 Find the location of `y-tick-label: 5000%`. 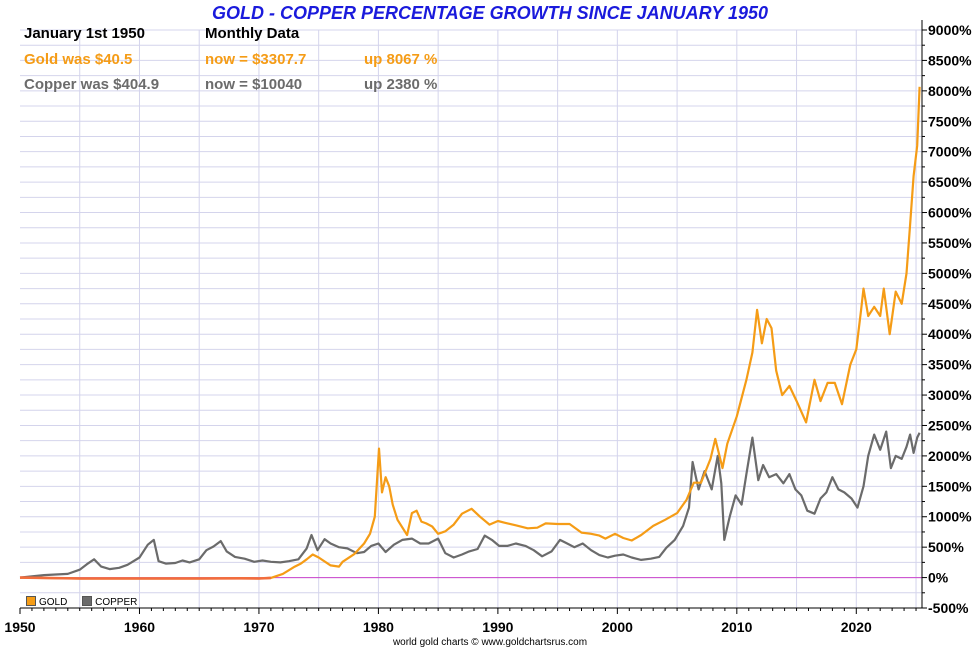

y-tick-label: 5000% is located at coordinates (950, 273).